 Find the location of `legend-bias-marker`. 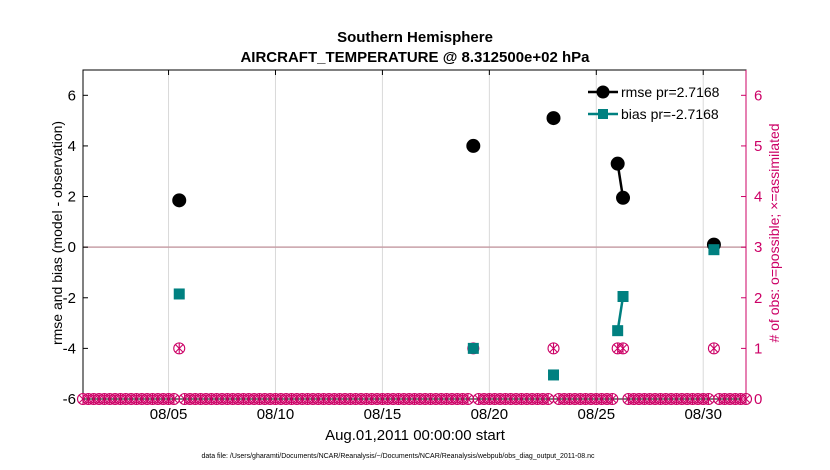

legend-bias-marker is located at coordinates (603, 114).